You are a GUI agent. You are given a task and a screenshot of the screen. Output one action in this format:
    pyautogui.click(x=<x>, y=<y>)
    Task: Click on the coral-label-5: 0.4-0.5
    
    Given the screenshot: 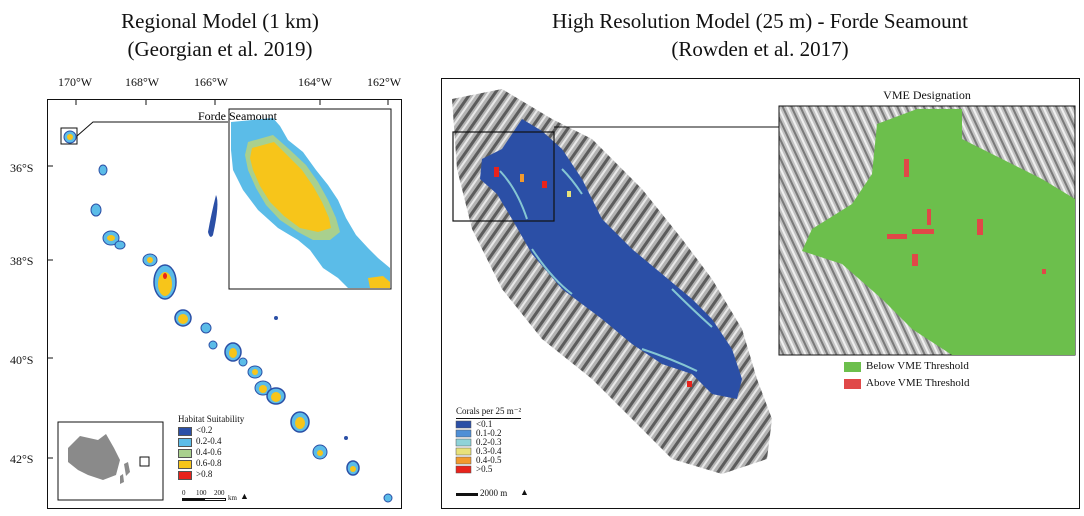 What is the action you would take?
    pyautogui.click(x=489, y=460)
    